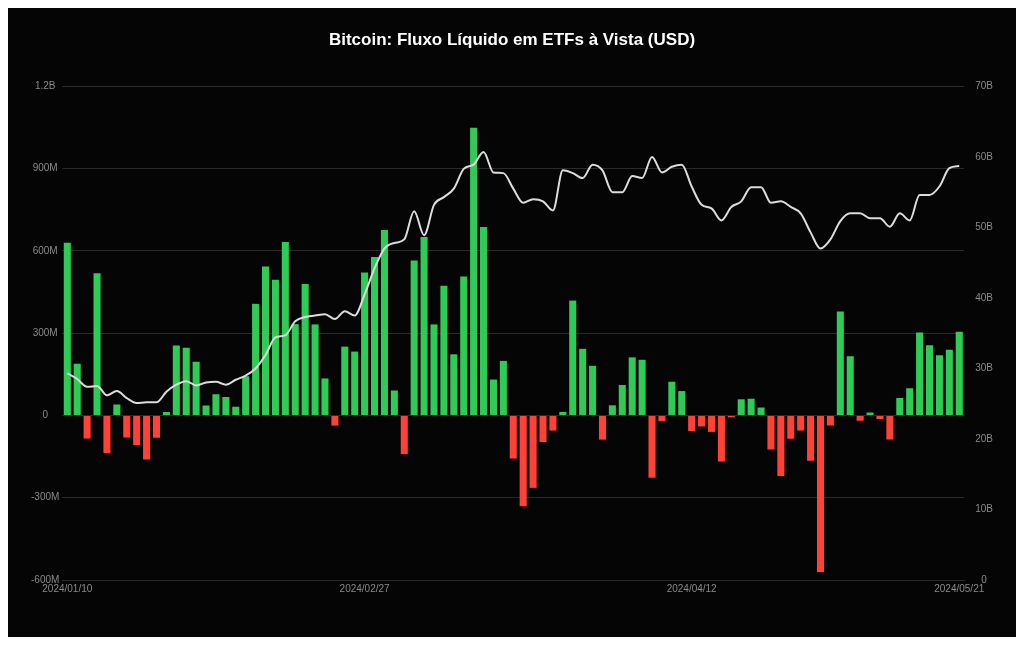 The height and width of the screenshot is (645, 1024). Describe the element at coordinates (984, 297) in the screenshot. I see `y2-tick-label: 40B` at that location.